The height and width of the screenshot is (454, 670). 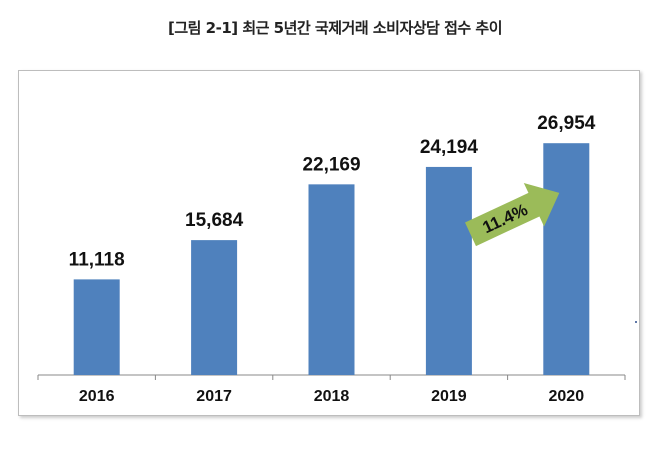 I want to click on data-label-2020: 26,954, so click(x=566, y=123).